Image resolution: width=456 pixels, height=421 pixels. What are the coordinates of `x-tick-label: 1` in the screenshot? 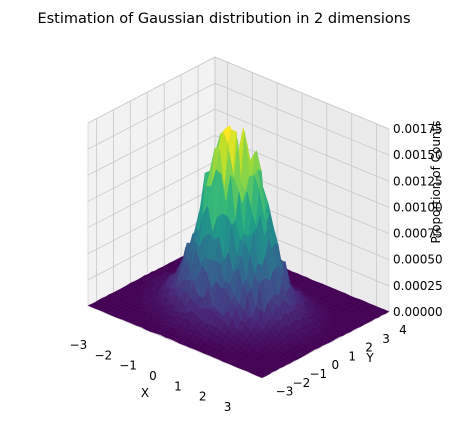 It's located at (178, 386).